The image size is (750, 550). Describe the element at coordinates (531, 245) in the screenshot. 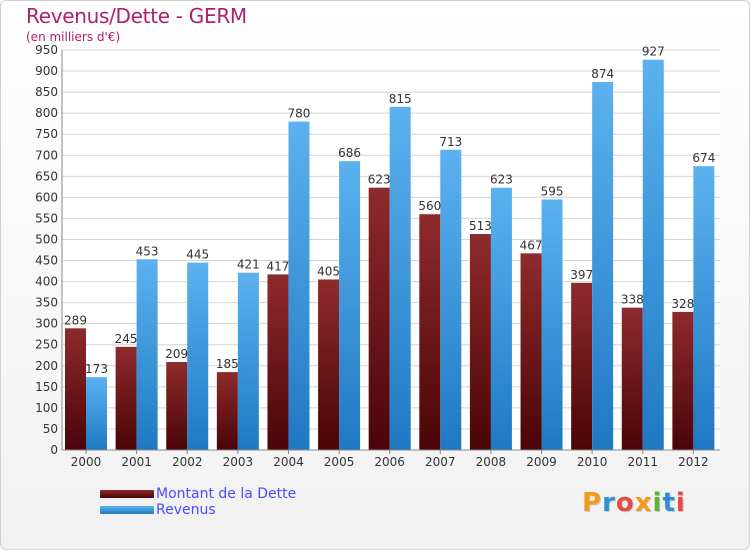

I see `data-label-debt: 467` at that location.